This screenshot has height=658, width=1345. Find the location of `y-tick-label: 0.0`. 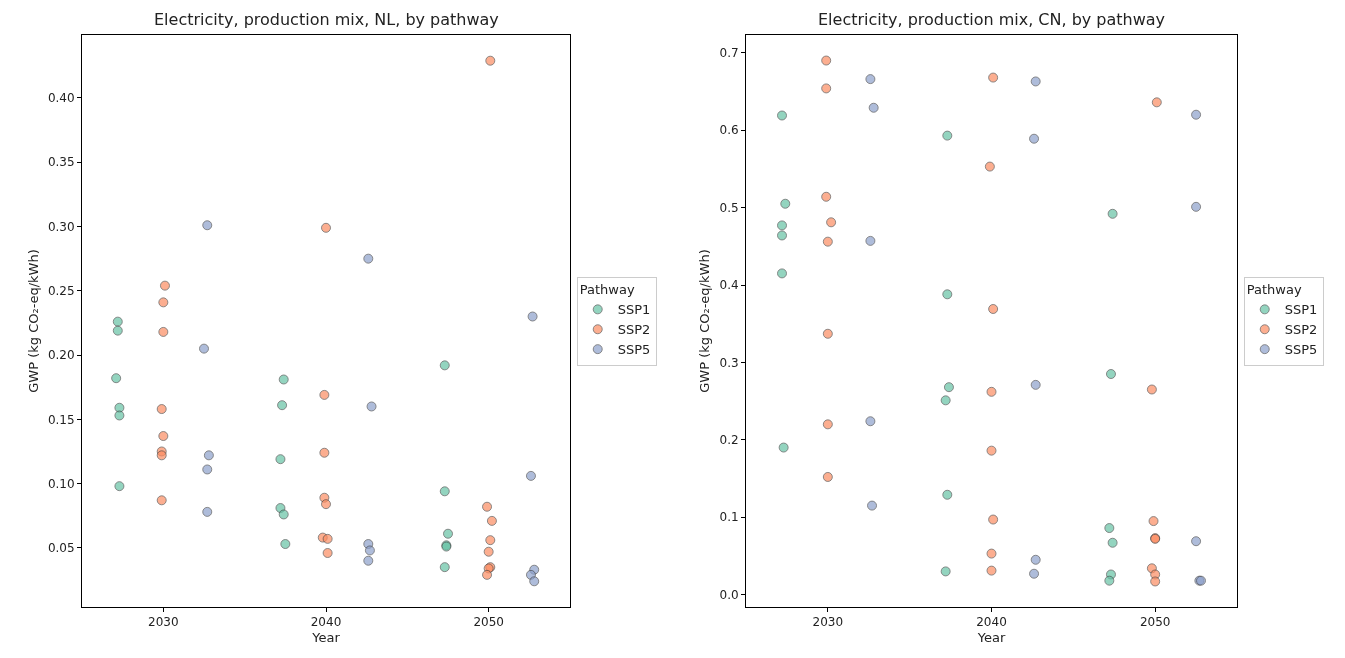

y-tick-label: 0.0 is located at coordinates (729, 594).